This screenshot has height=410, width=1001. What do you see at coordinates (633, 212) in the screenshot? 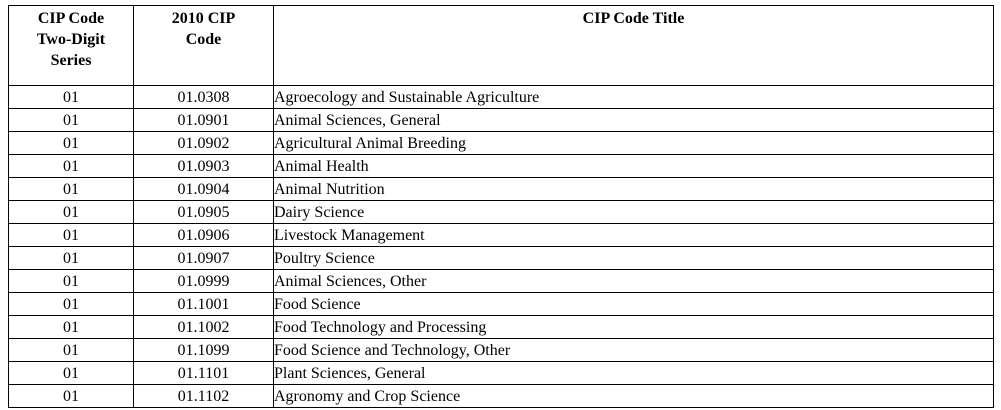
I see `cell-cip-title: Dairy Science` at bounding box center [633, 212].